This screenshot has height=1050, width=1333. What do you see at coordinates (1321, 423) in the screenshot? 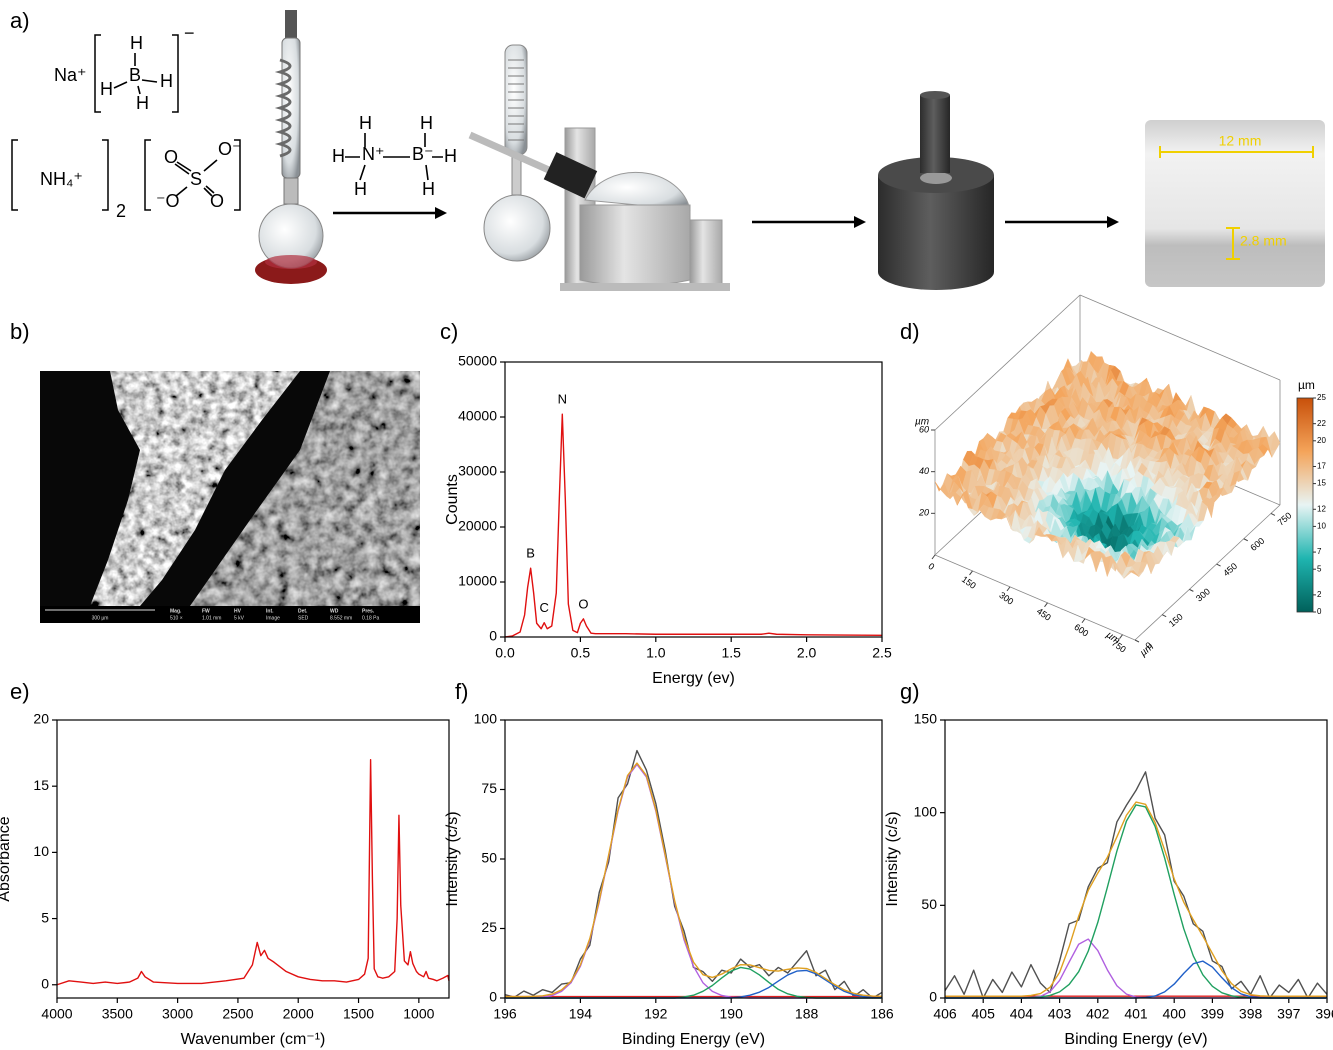
I see `colorbar-tick-label: 22` at bounding box center [1321, 423].